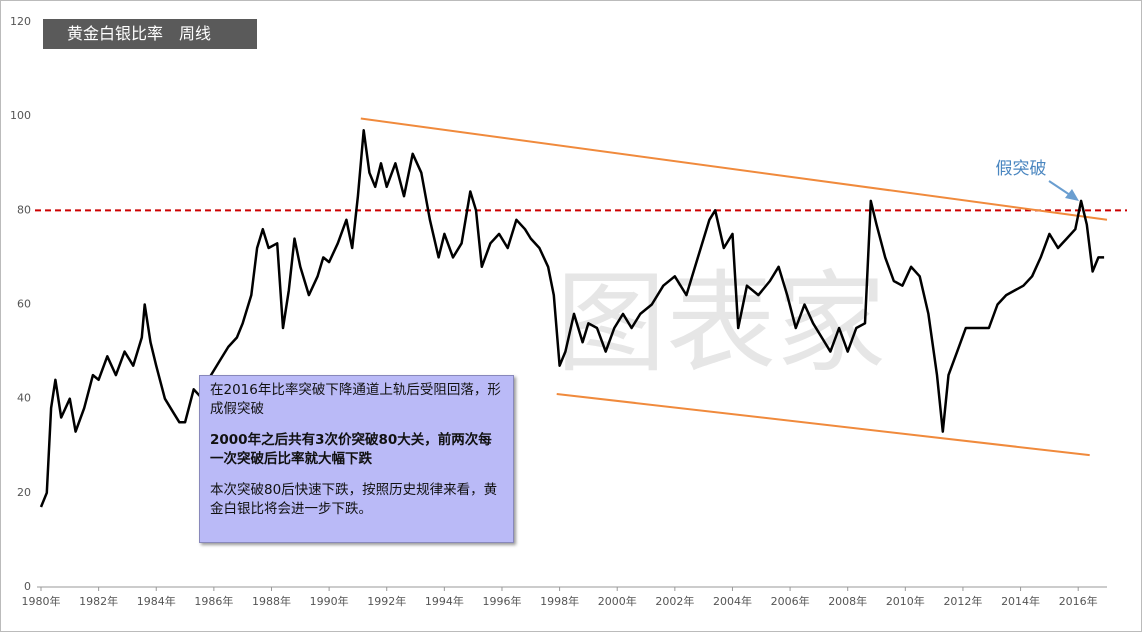 Image resolution: width=1142 pixels, height=632 pixels. Describe the element at coordinates (24, 492) in the screenshot. I see `y-tick-label: 20` at that location.